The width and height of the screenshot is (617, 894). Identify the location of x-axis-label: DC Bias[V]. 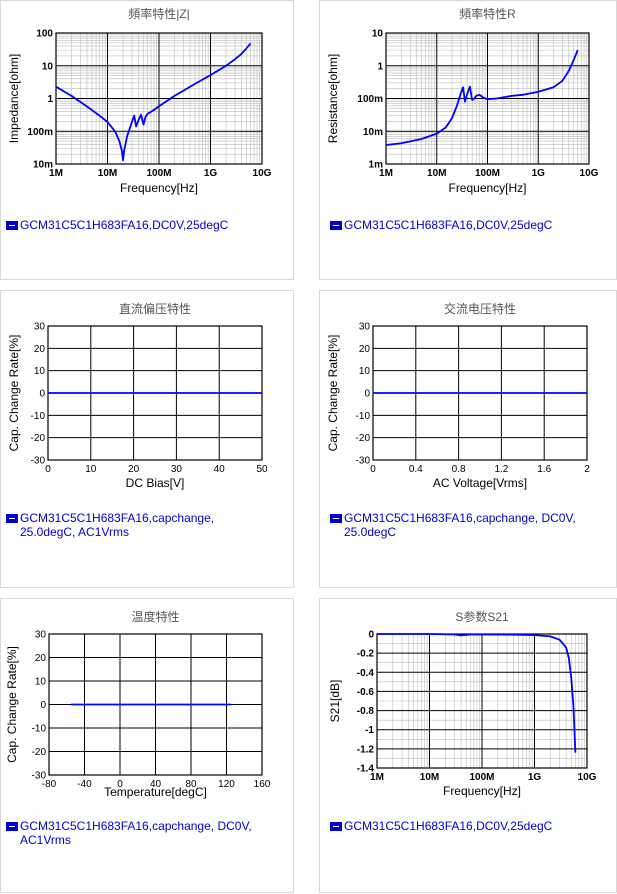
(155, 483).